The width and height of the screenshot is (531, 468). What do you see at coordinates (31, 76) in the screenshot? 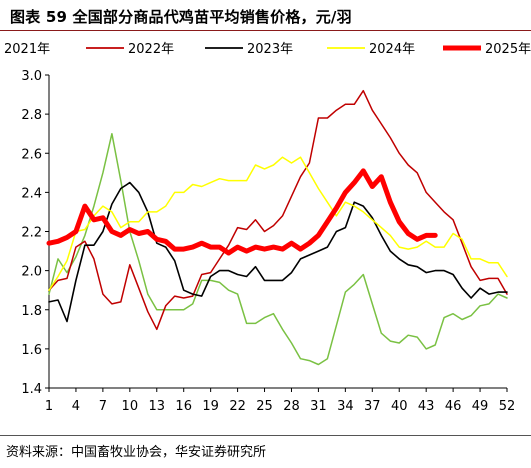
I see `y-tick-label: 3.0` at bounding box center [31, 76].